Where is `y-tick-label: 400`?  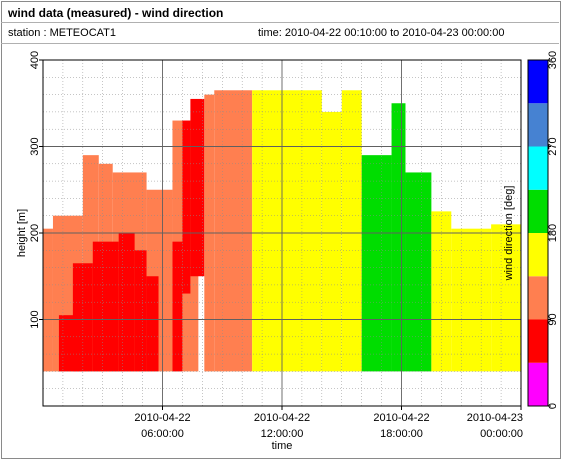
y-tick-label: 400 is located at coordinates (35, 60).